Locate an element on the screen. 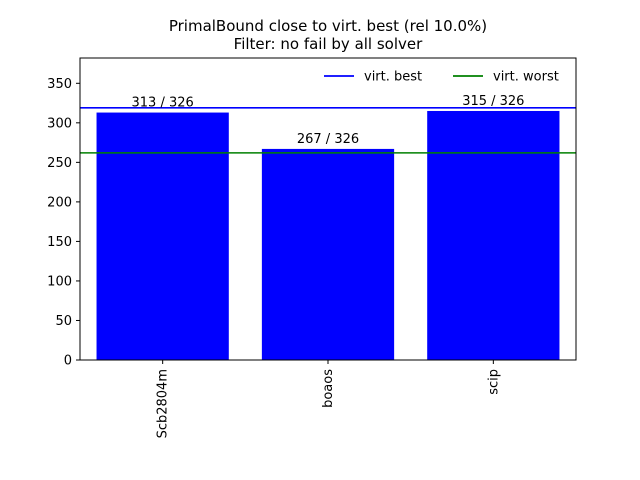  bar-scb2804m is located at coordinates (162, 236).